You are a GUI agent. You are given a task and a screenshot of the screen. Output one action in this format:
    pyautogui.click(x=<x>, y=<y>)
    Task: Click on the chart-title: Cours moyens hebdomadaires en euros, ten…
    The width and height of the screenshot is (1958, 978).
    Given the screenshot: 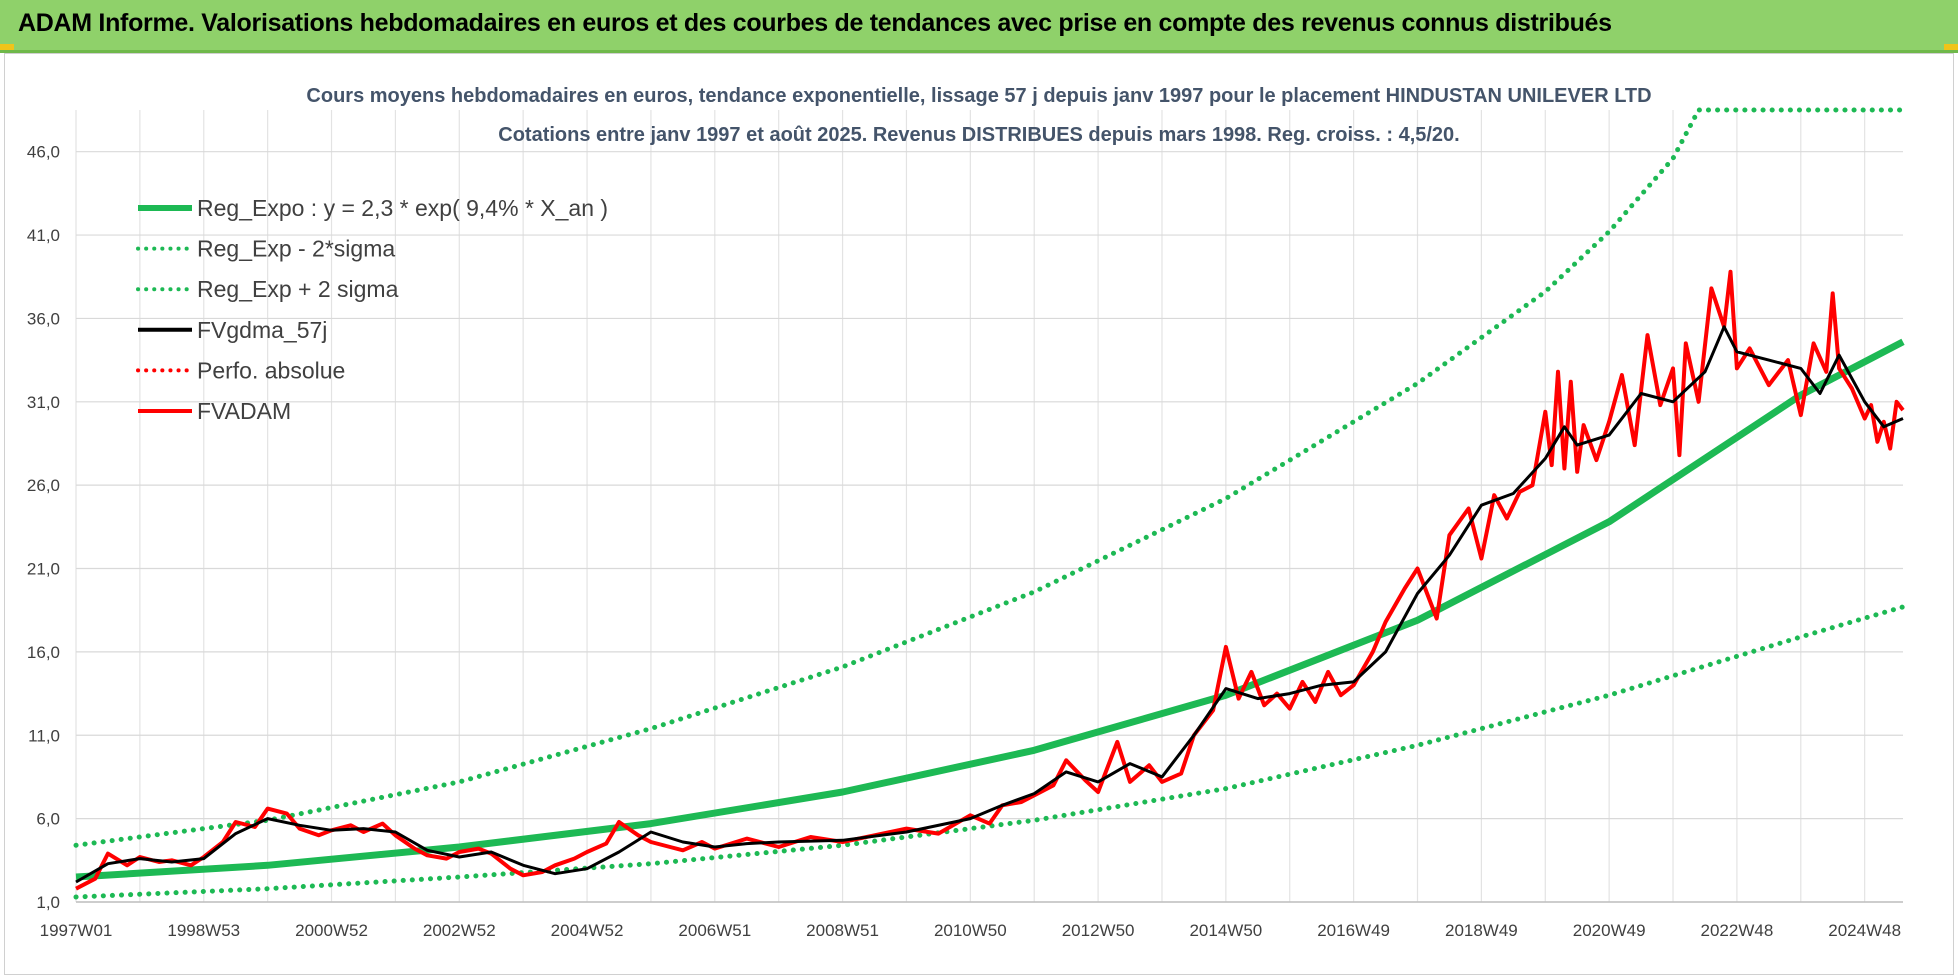 What is the action you would take?
    pyautogui.click(x=978, y=96)
    